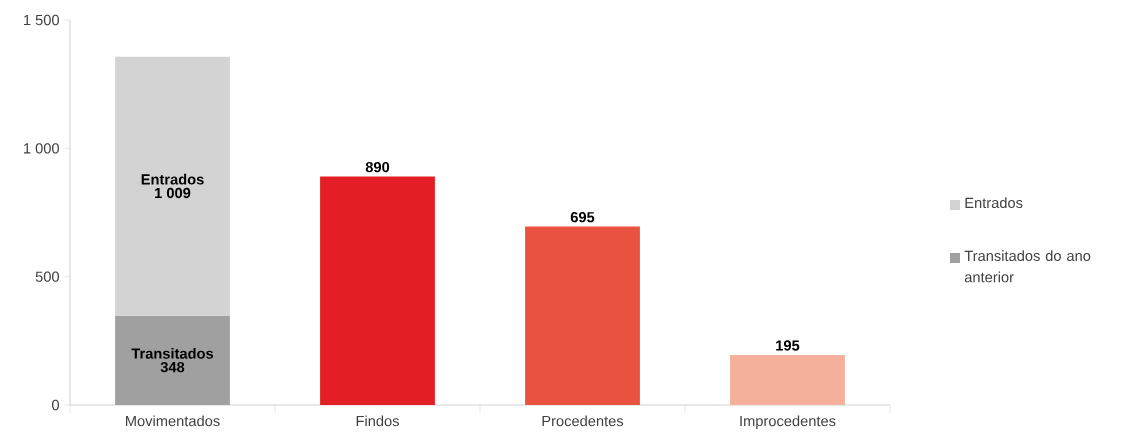  I want to click on data-label: 1 009, so click(173, 193).